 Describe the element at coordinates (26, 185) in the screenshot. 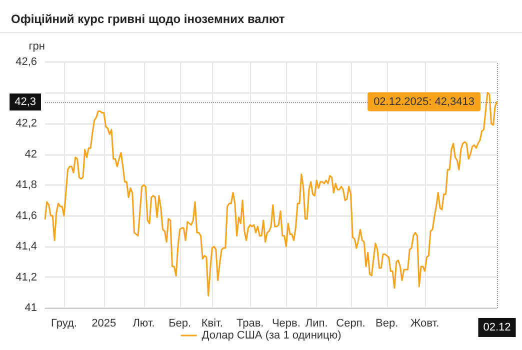

I see `y-tick-label: 41,8` at that location.